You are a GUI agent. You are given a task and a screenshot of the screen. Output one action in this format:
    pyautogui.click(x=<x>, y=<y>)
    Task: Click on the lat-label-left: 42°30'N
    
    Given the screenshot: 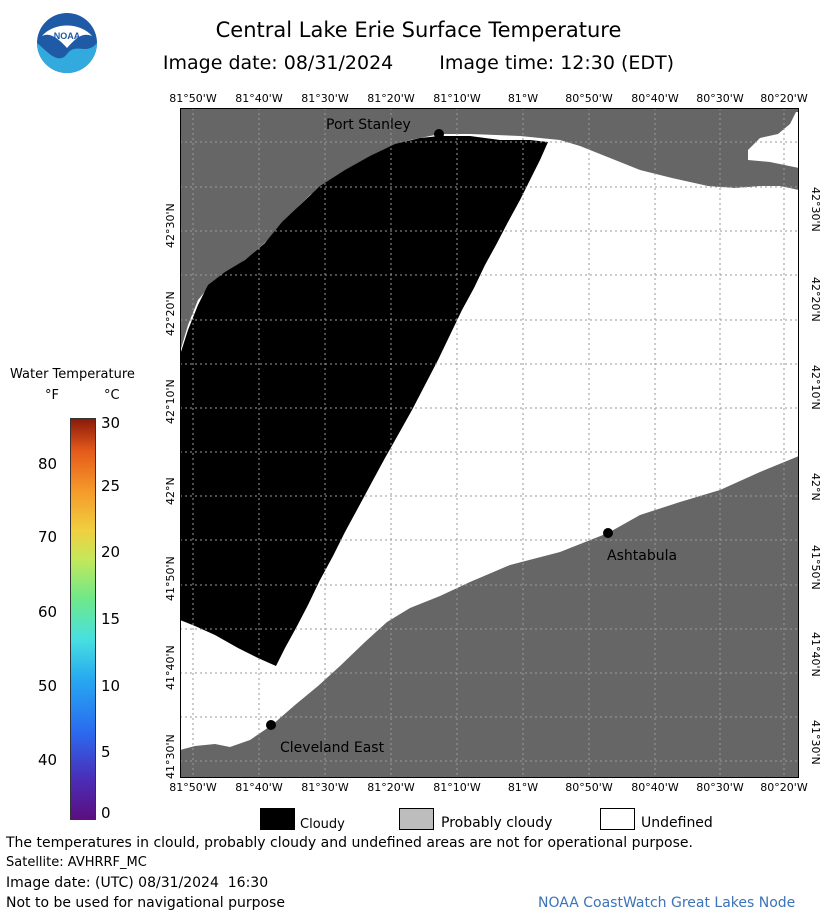 What is the action you would take?
    pyautogui.click(x=170, y=225)
    